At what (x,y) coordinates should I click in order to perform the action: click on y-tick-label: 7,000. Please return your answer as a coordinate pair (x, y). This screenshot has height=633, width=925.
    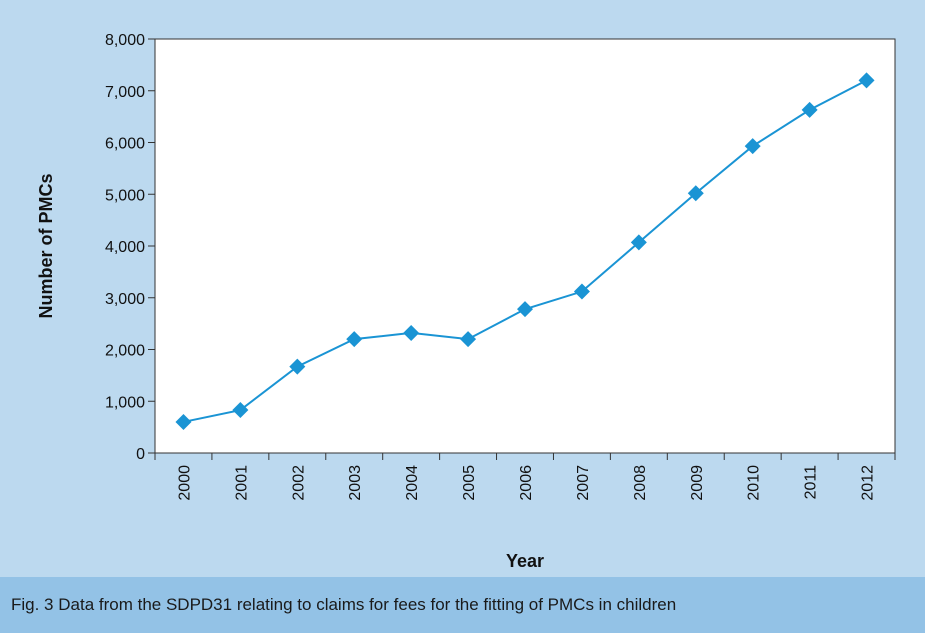
    Looking at the image, I should click on (125, 92).